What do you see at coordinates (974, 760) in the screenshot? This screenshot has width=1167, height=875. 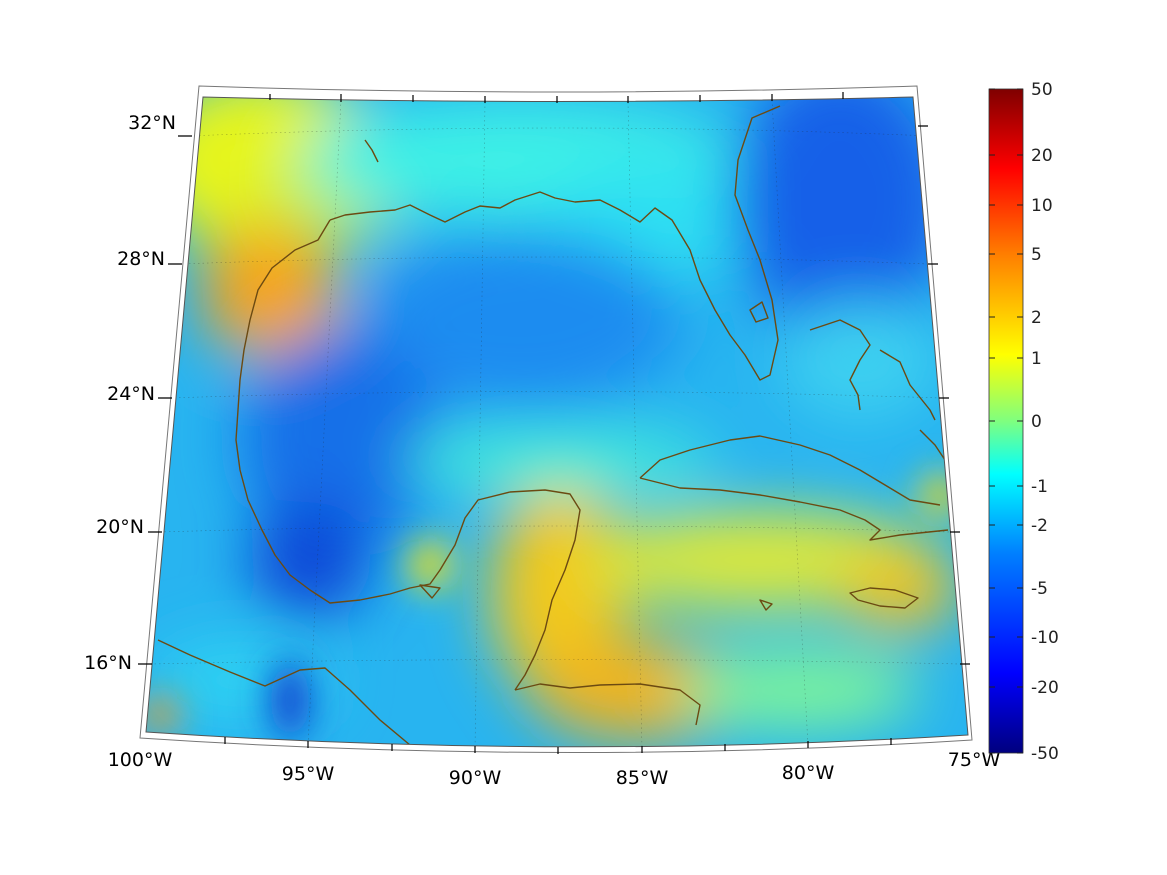 I see `lon-label: 75°W` at bounding box center [974, 760].